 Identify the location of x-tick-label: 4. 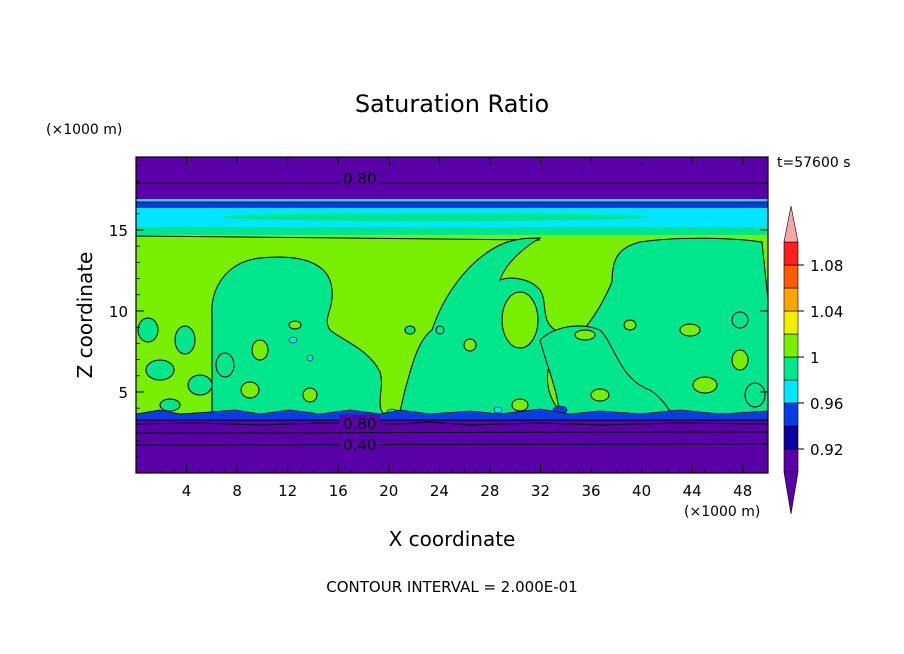
(187, 491).